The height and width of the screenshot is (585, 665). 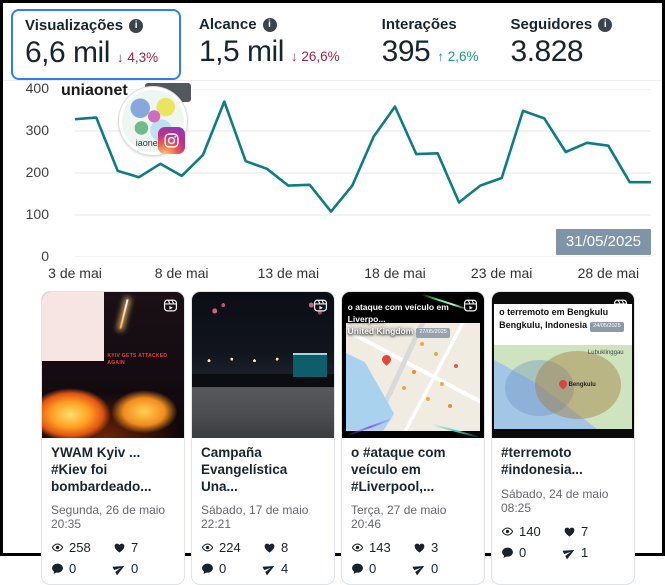 What do you see at coordinates (386, 359) in the screenshot?
I see `map-pin-icon` at bounding box center [386, 359].